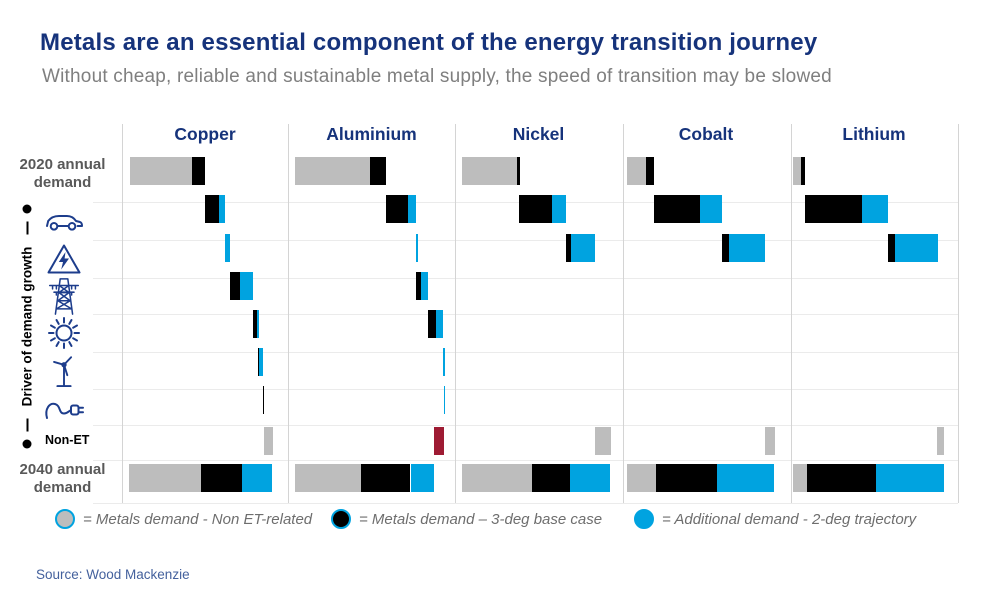  What do you see at coordinates (64, 223) in the screenshot?
I see `car-icon` at bounding box center [64, 223].